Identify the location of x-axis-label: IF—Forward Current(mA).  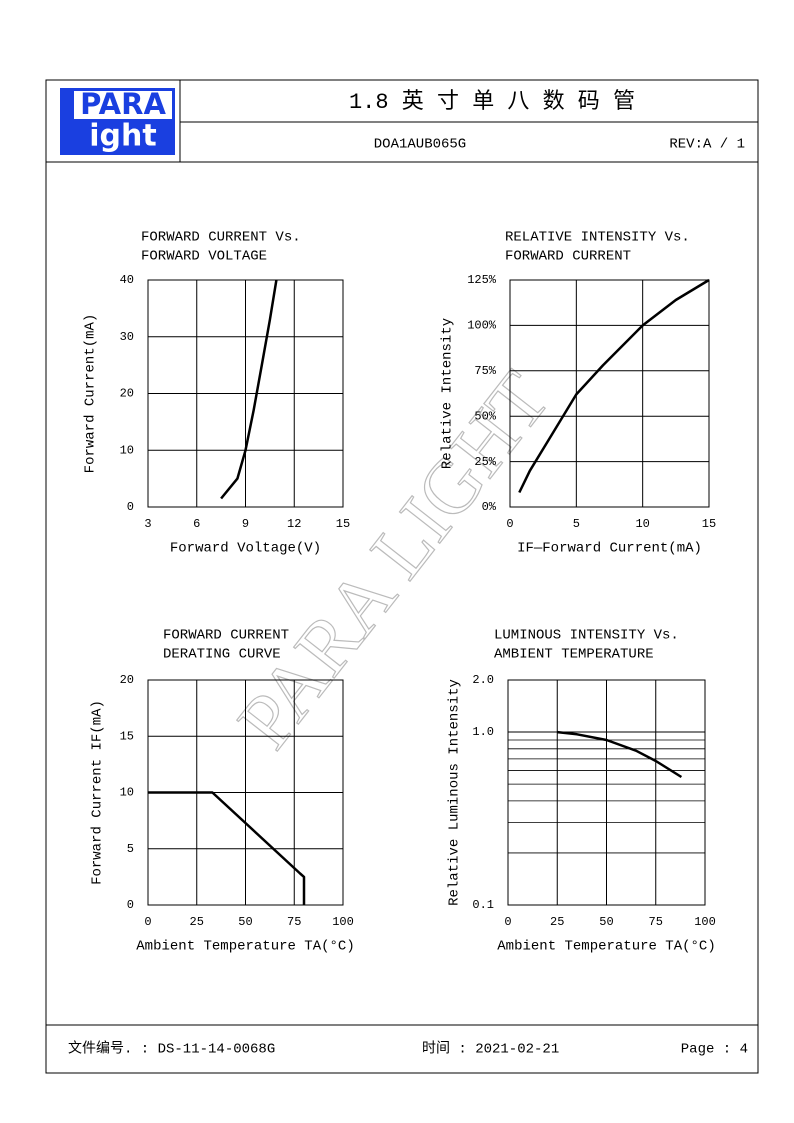
(609, 549).